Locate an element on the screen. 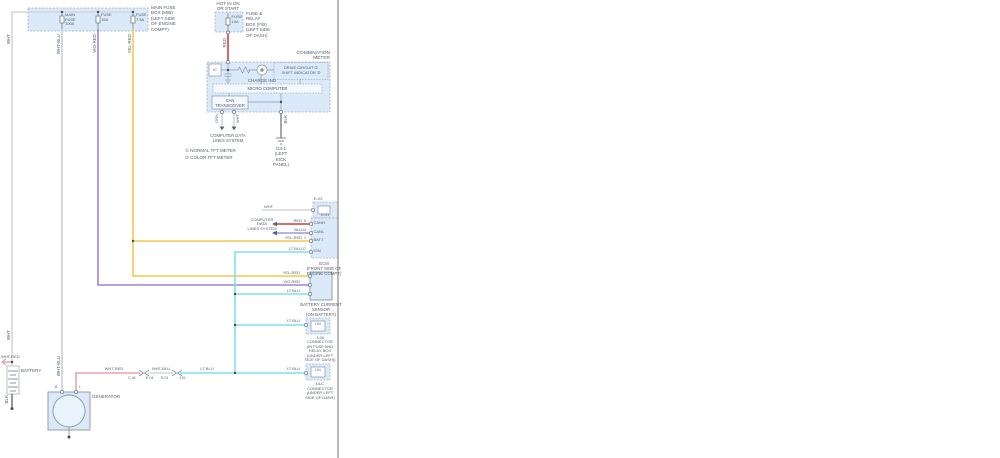  hot-in-on-label: HOT IN ON OR START is located at coordinates (228, 5).